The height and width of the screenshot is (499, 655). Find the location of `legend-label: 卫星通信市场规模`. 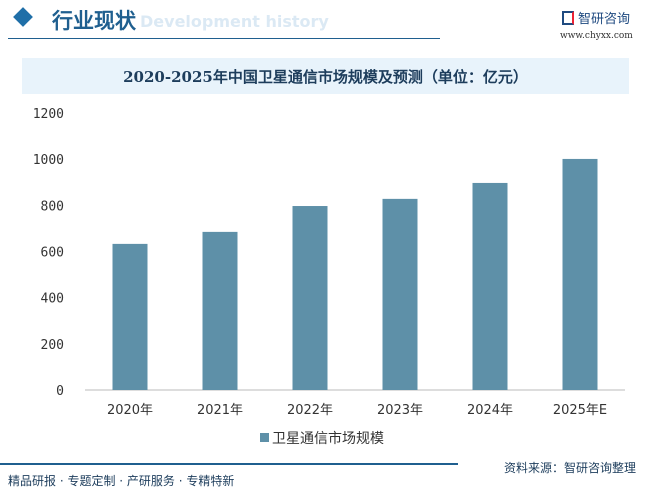

legend-label: 卫星通信市场规模 is located at coordinates (328, 438).